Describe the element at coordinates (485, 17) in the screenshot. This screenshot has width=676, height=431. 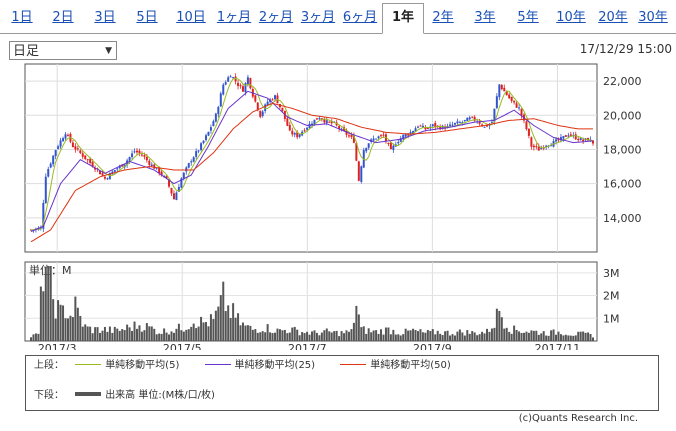
I see `tab-period-11: 3年` at that location.